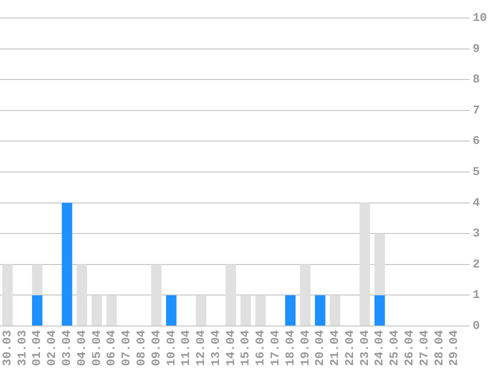 The image size is (498, 370). Describe the element at coordinates (476, 110) in the screenshot. I see `y-tick-label: 7` at that location.